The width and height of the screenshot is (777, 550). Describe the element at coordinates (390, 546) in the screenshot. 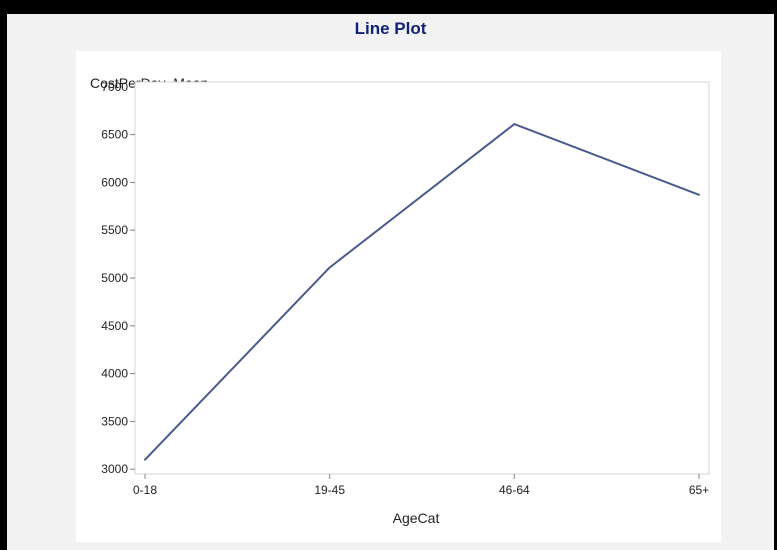

I see `caption-strip` at that location.